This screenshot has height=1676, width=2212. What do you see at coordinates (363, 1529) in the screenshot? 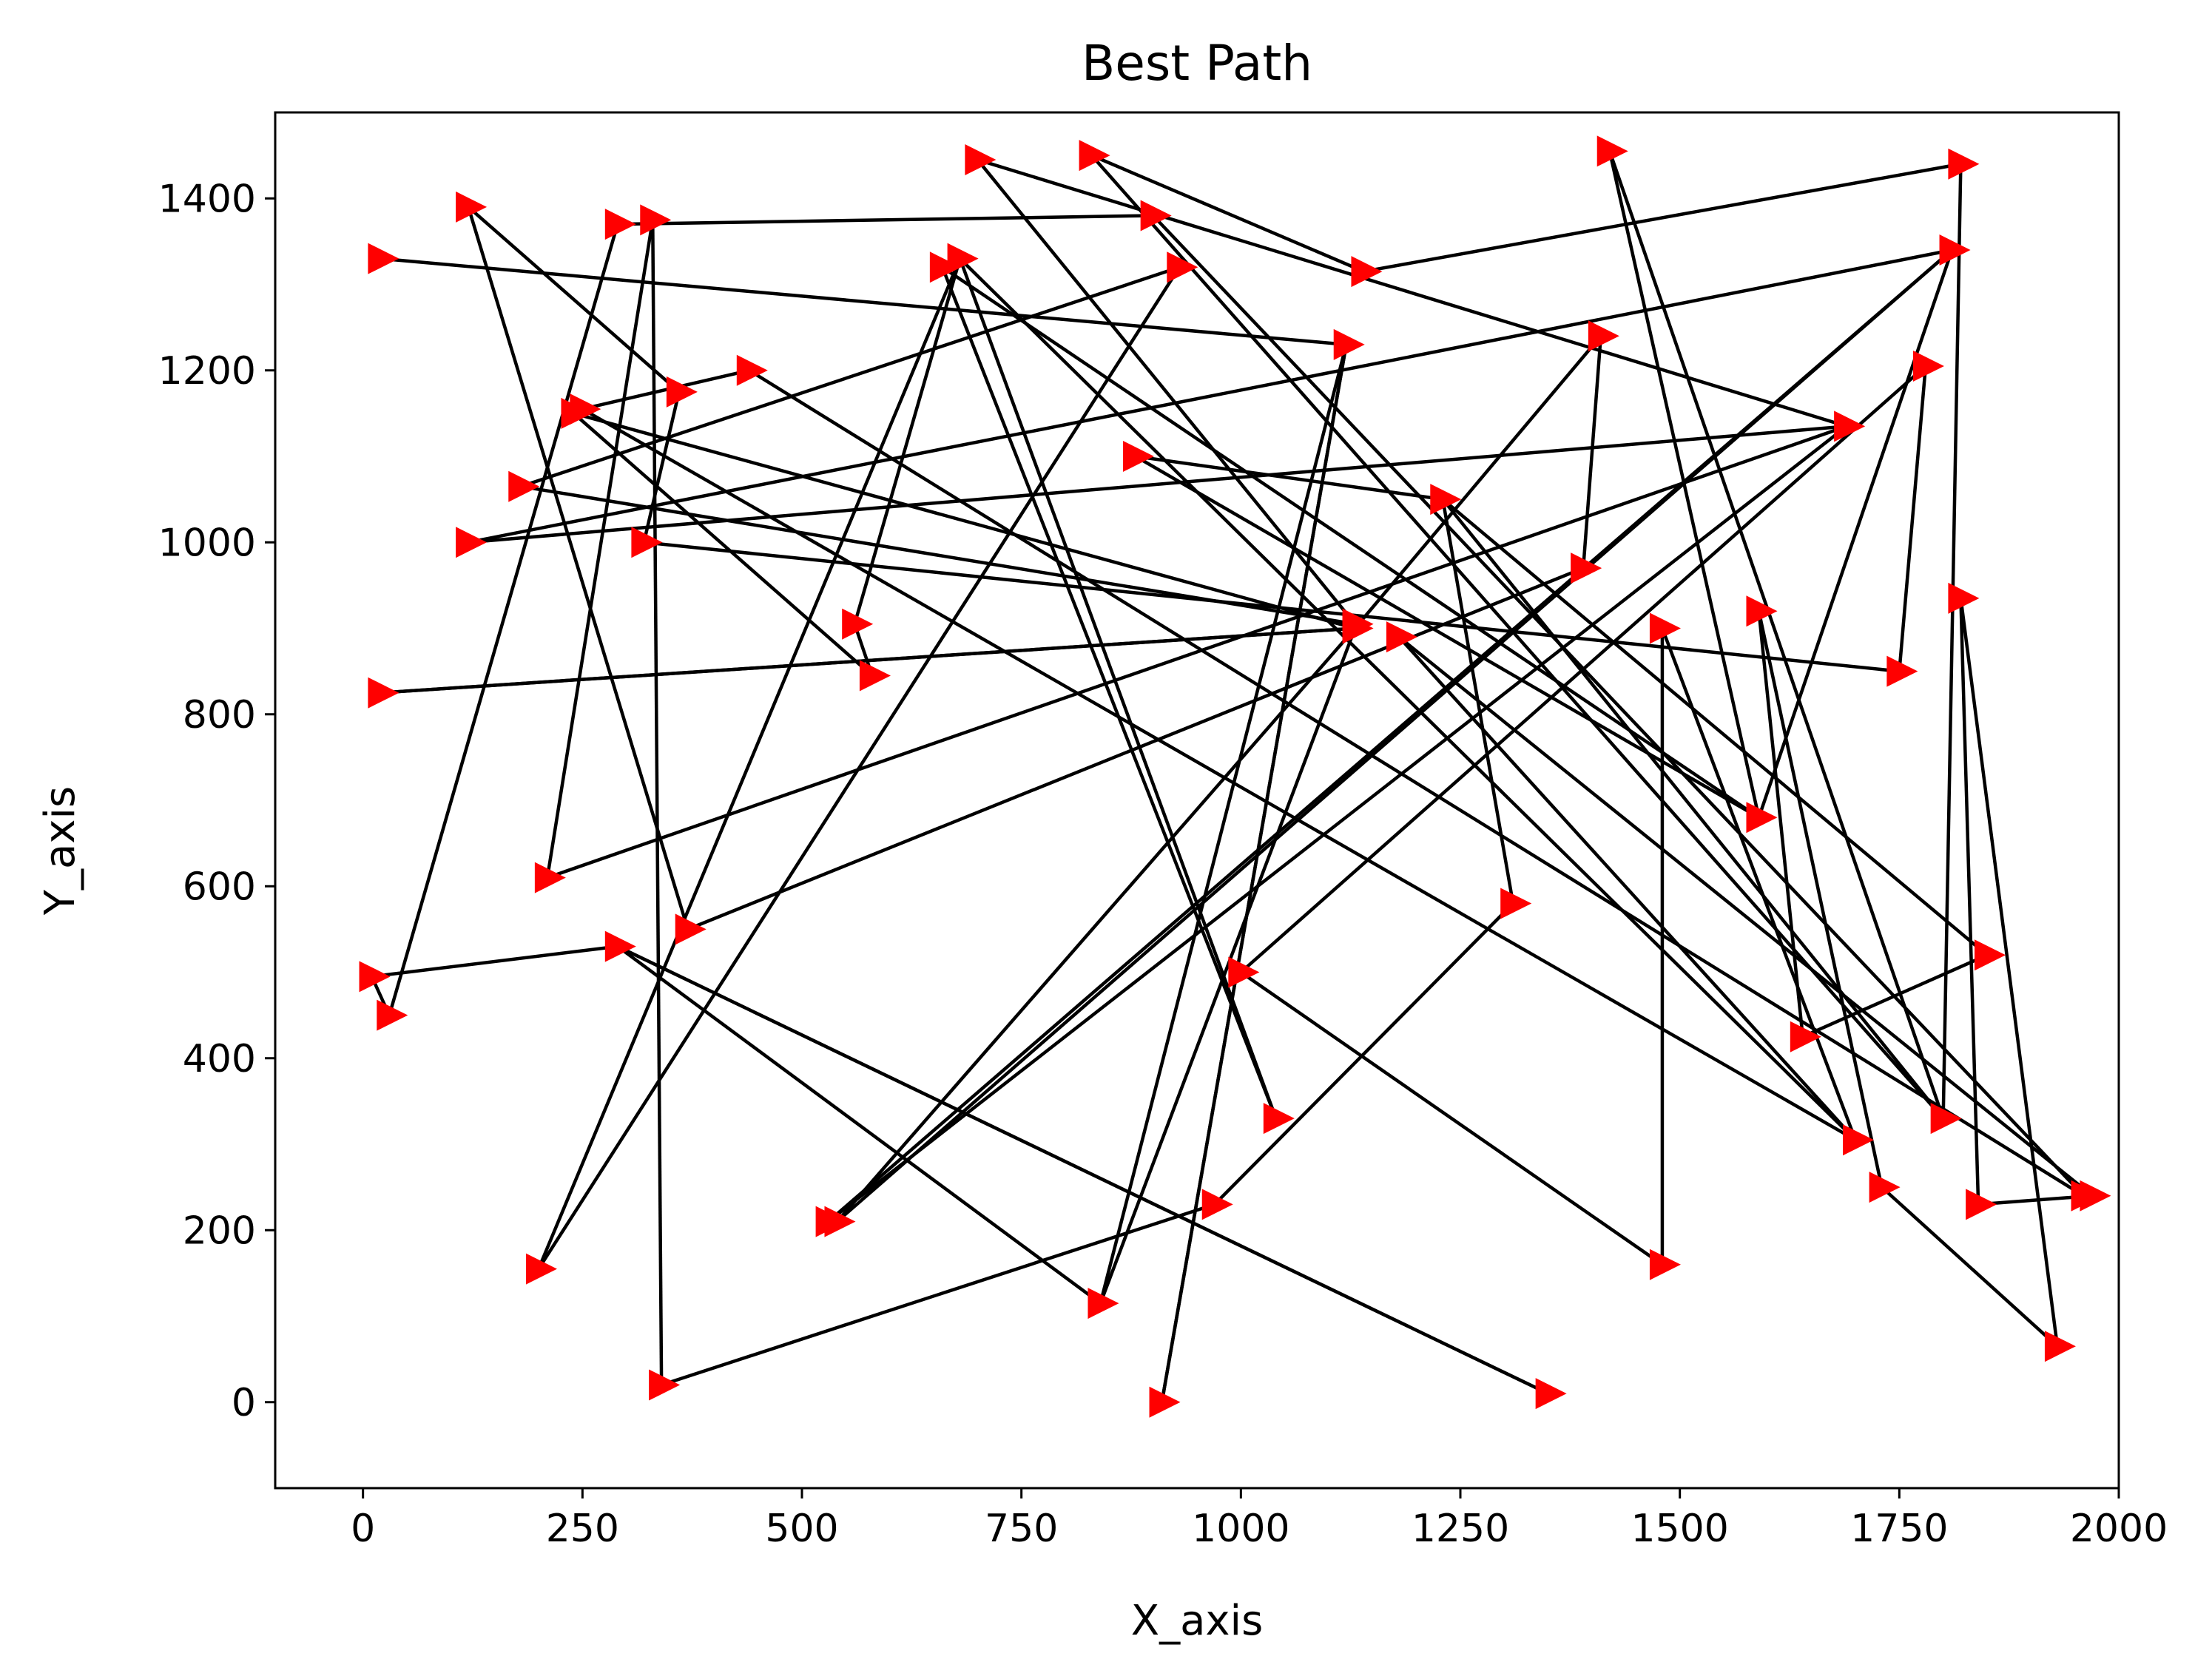
I see `x-tick-label: 0` at bounding box center [363, 1529].